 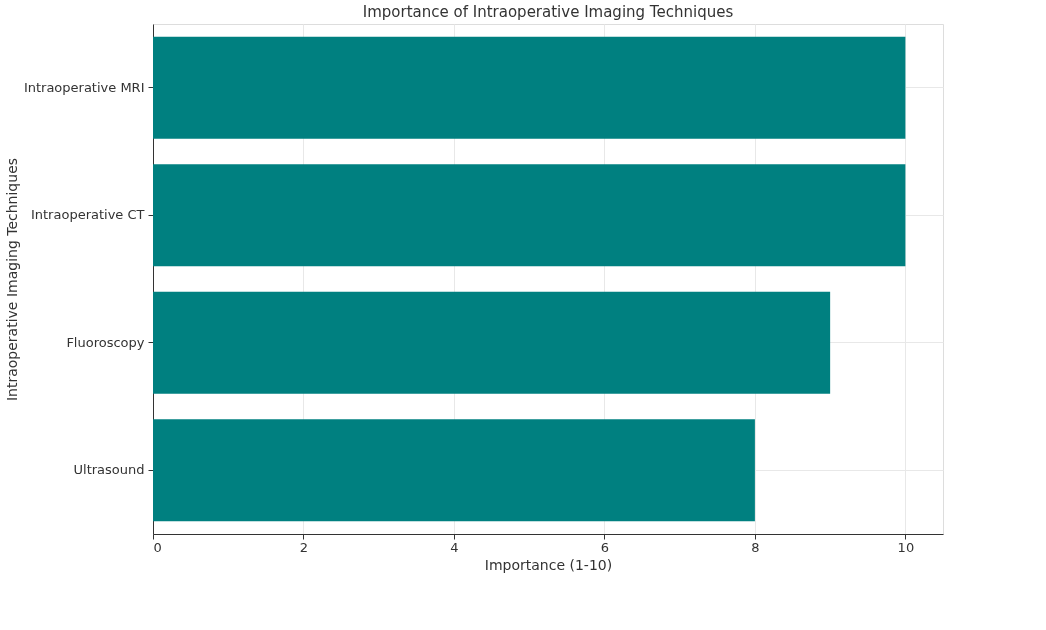 What do you see at coordinates (109, 470) in the screenshot?
I see `y-tick-label: Ultrasound` at bounding box center [109, 470].